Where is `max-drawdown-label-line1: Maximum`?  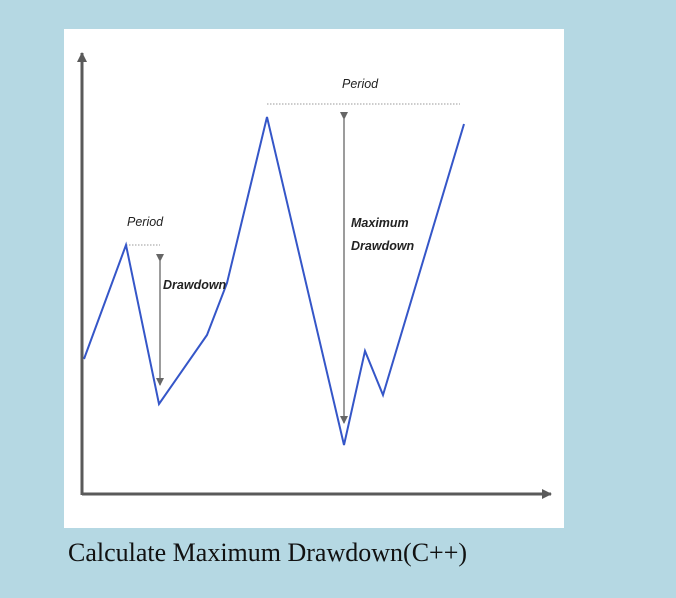 max-drawdown-label-line1: Maximum is located at coordinates (380, 223).